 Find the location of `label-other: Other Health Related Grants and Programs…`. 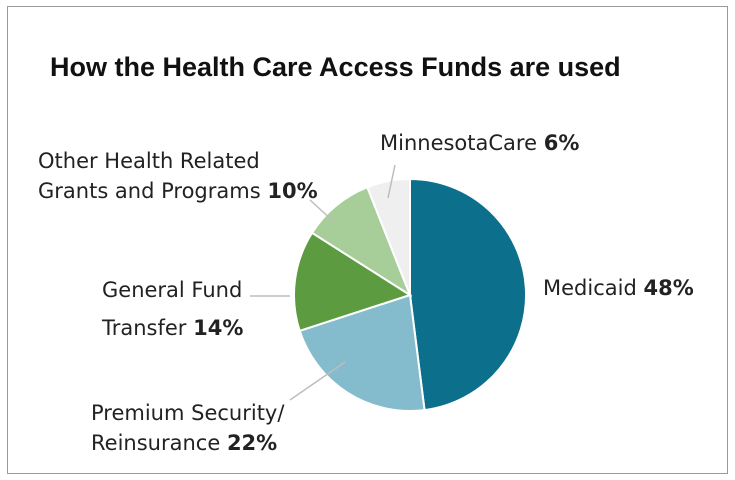

label-other: Other Health Related Grants and Programs… is located at coordinates (178, 176).